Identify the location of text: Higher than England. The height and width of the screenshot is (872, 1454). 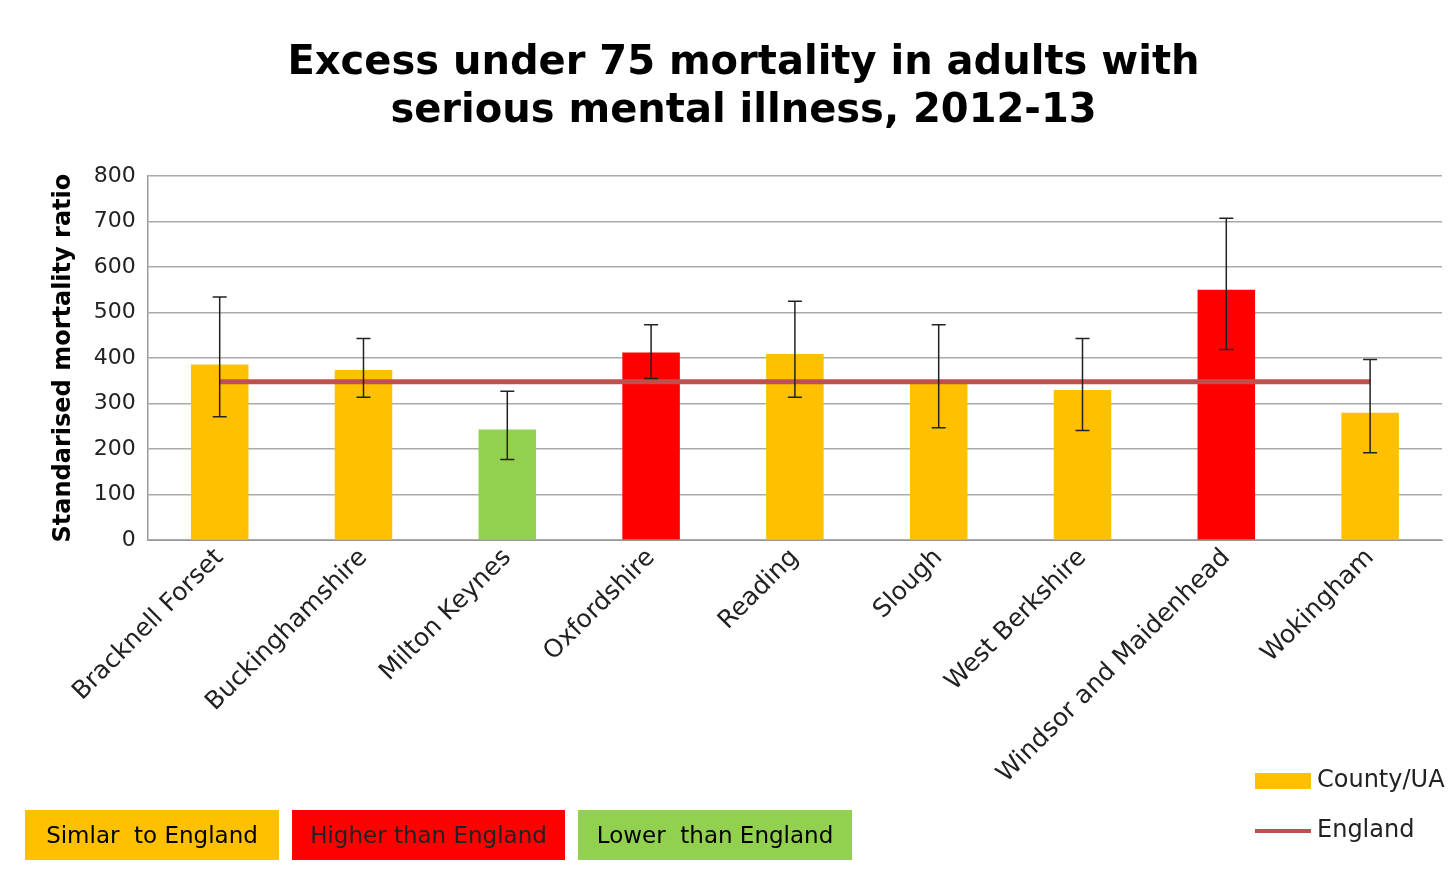
(428, 835).